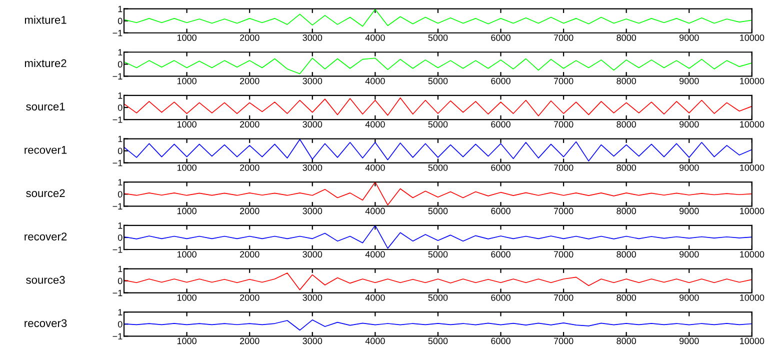 The image size is (780, 352). What do you see at coordinates (45, 193) in the screenshot?
I see `y-axis-title: source2` at bounding box center [45, 193].